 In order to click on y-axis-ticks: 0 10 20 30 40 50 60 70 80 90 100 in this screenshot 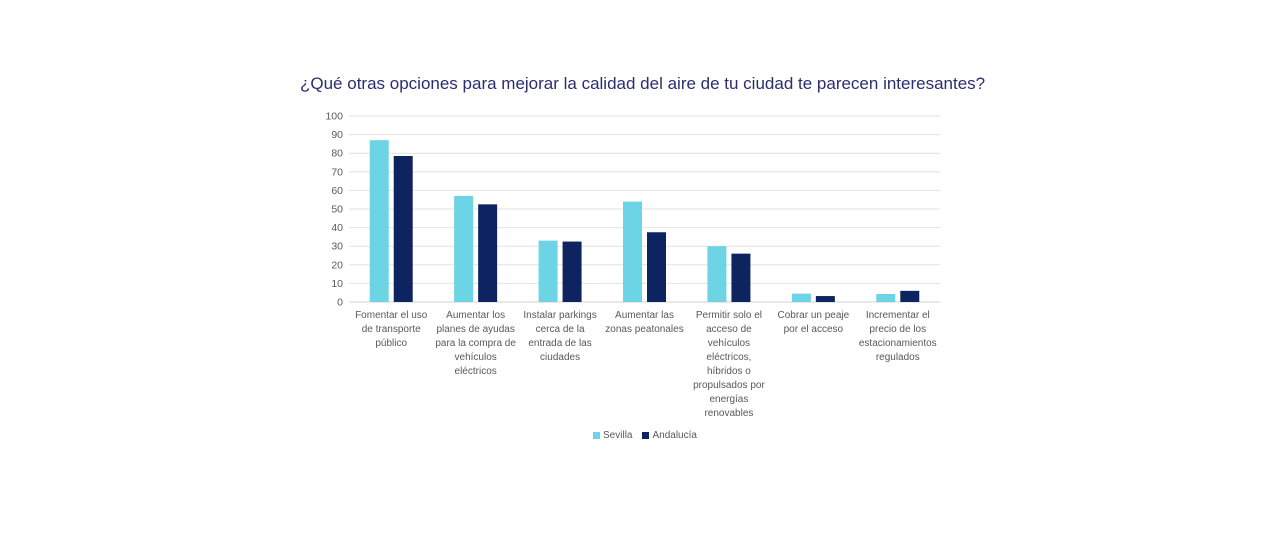, I will do `click(334, 210)`.